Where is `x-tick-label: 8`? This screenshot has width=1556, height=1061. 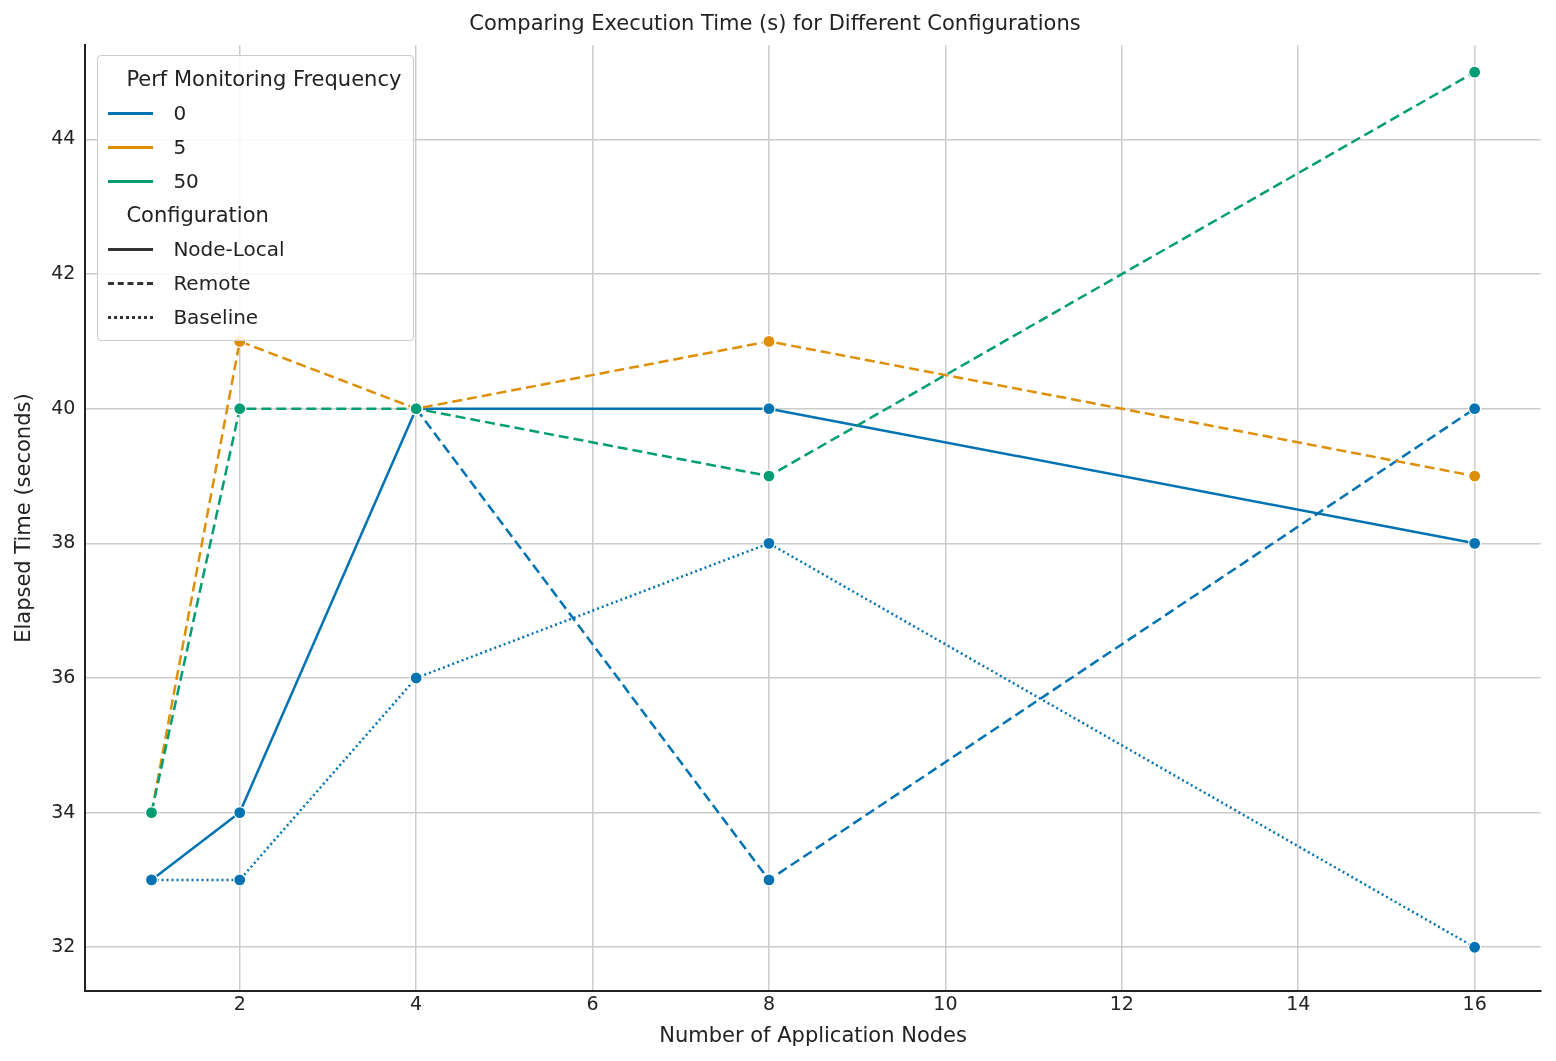
x-tick-label: 8 is located at coordinates (769, 1003).